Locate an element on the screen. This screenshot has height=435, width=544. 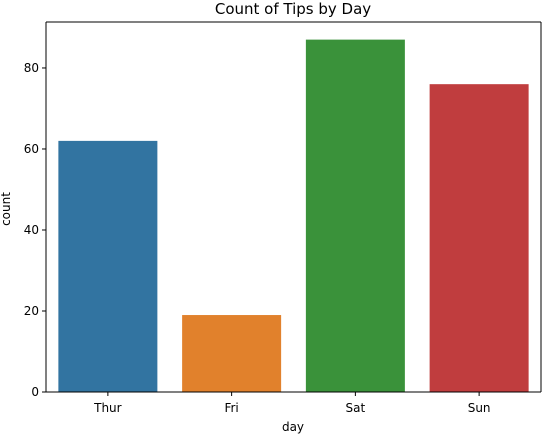
y-axis-label: count is located at coordinates (6, 209).